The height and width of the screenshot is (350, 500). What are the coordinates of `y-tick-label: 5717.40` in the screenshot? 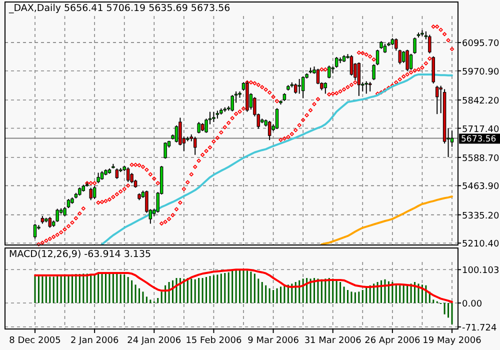 It's located at (481, 129).